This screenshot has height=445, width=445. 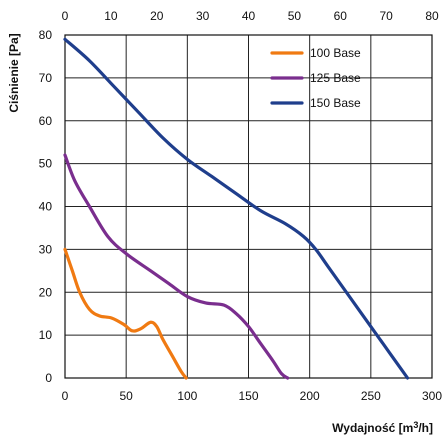 What do you see at coordinates (65, 396) in the screenshot?
I see `x-bottom-tick-label: 0` at bounding box center [65, 396].